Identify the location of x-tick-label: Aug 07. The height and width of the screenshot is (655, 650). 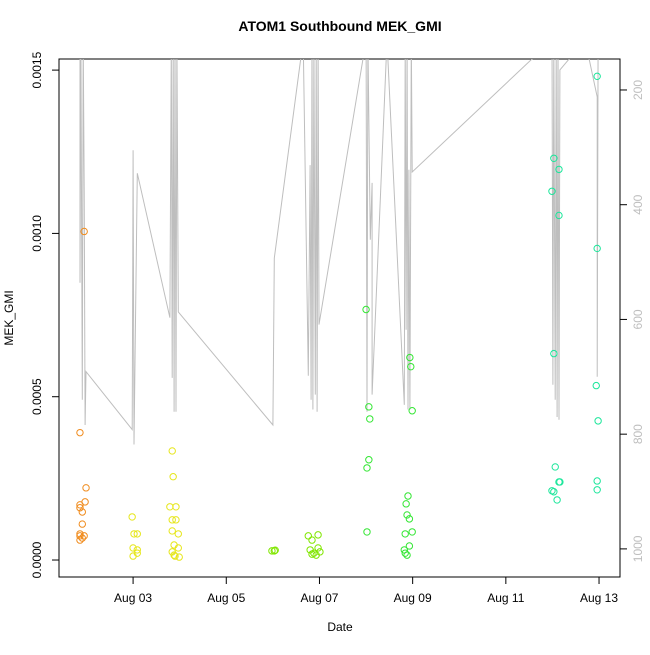
(319, 598).